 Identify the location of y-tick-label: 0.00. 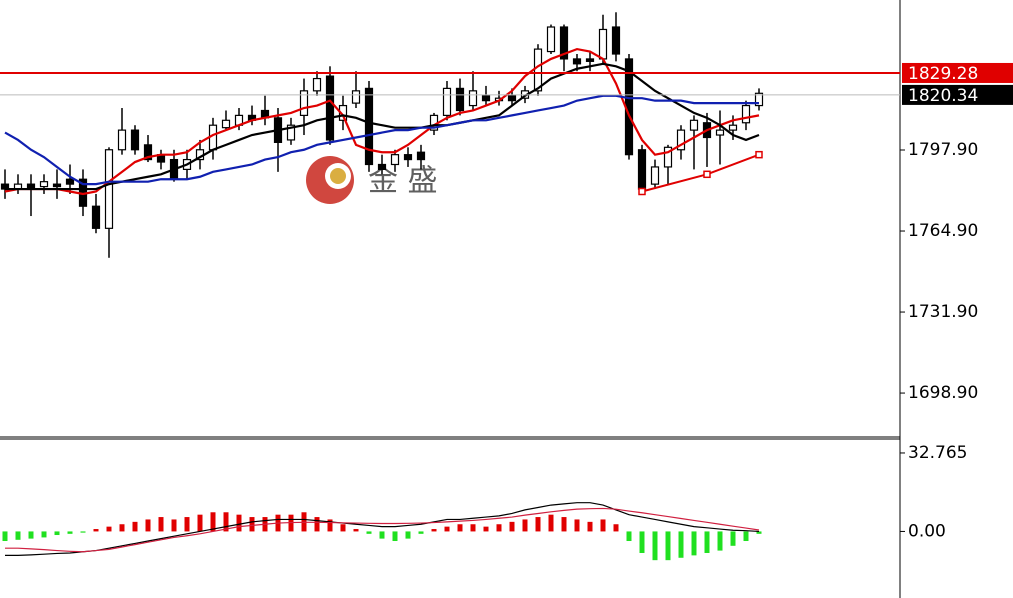
(927, 531).